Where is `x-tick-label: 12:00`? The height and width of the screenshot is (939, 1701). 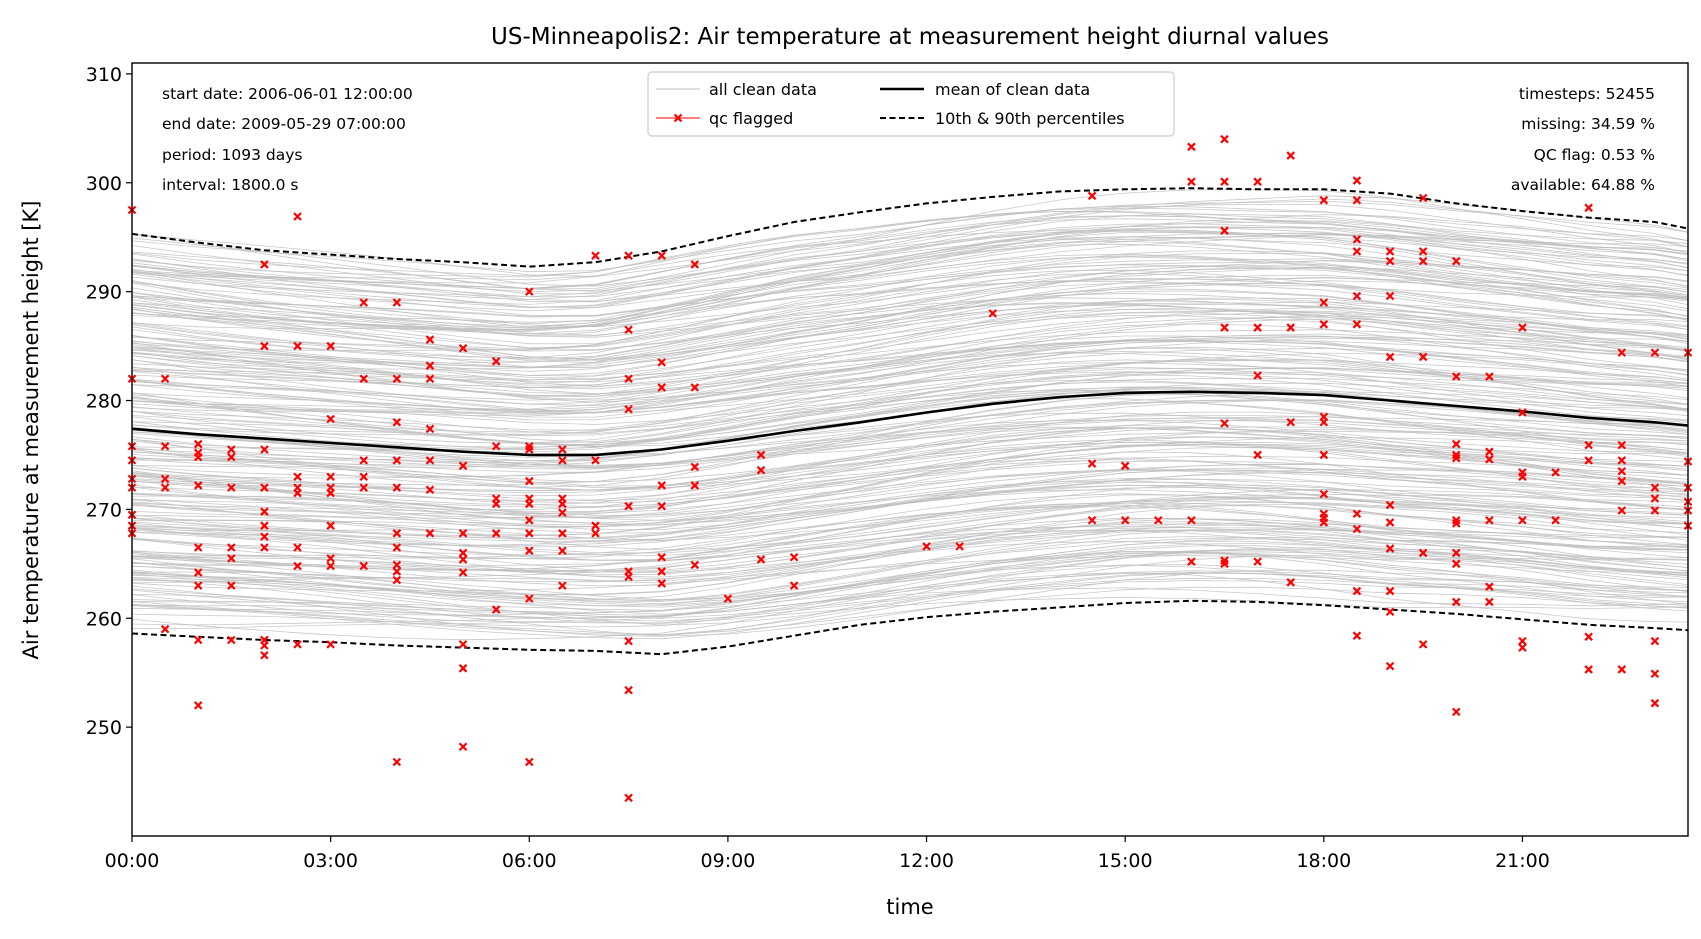 x-tick-label: 12:00 is located at coordinates (926, 861).